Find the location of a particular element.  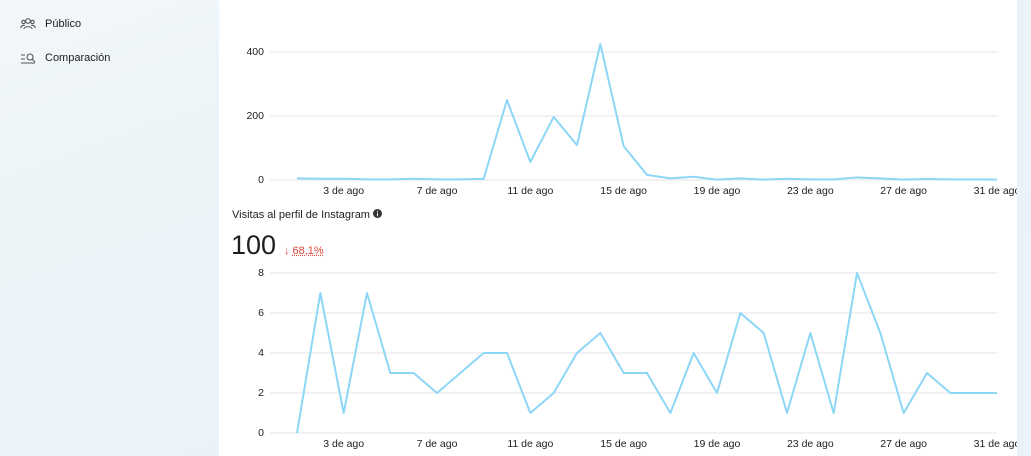

y-tick-label: 8 is located at coordinates (261, 273).